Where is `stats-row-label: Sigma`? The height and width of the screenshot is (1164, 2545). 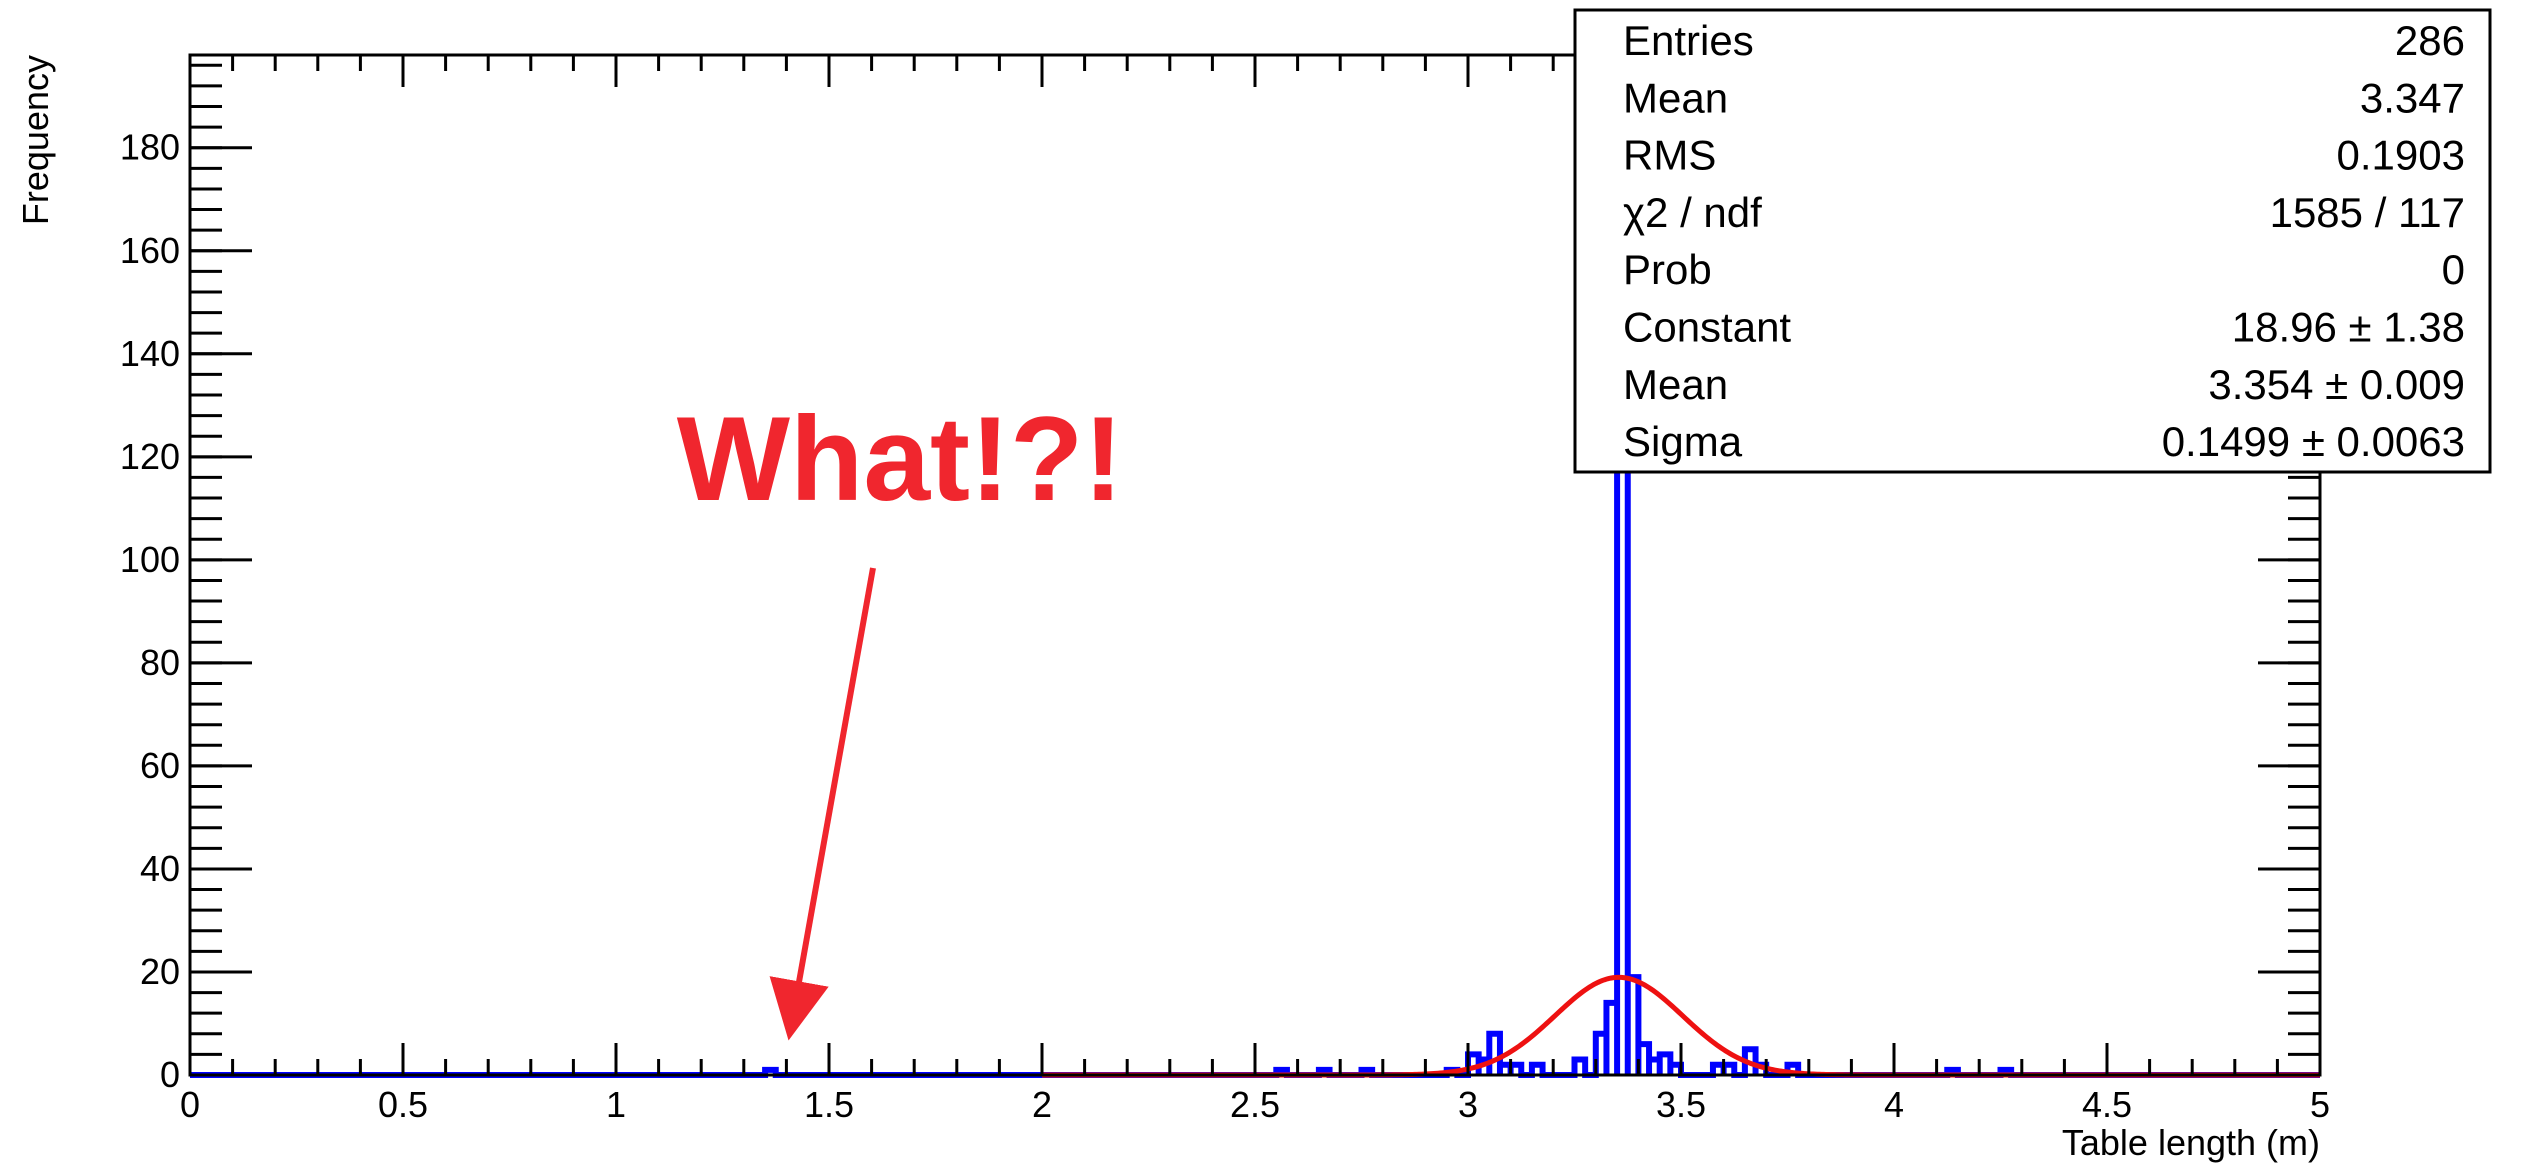
stats-row-label: Sigma is located at coordinates (1683, 441).